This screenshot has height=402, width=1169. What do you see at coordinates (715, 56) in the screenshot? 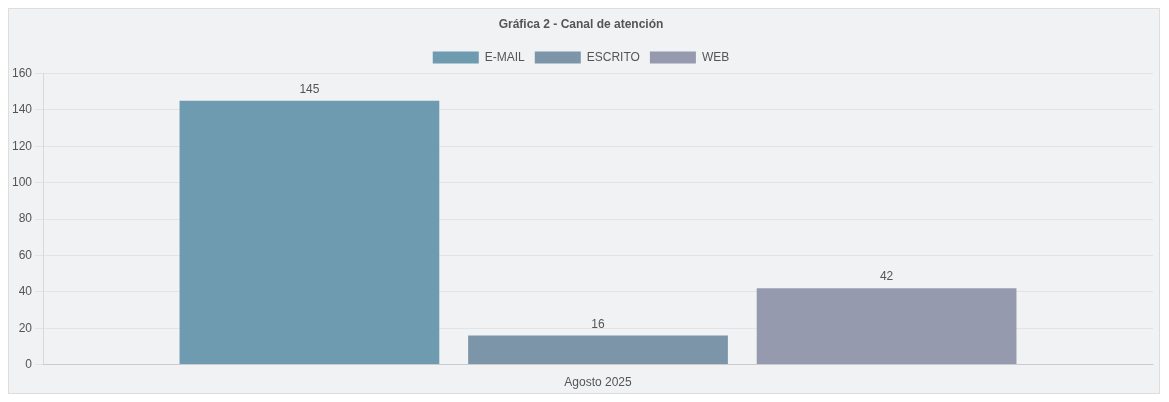
I see `legend-label: WEB` at bounding box center [715, 56].